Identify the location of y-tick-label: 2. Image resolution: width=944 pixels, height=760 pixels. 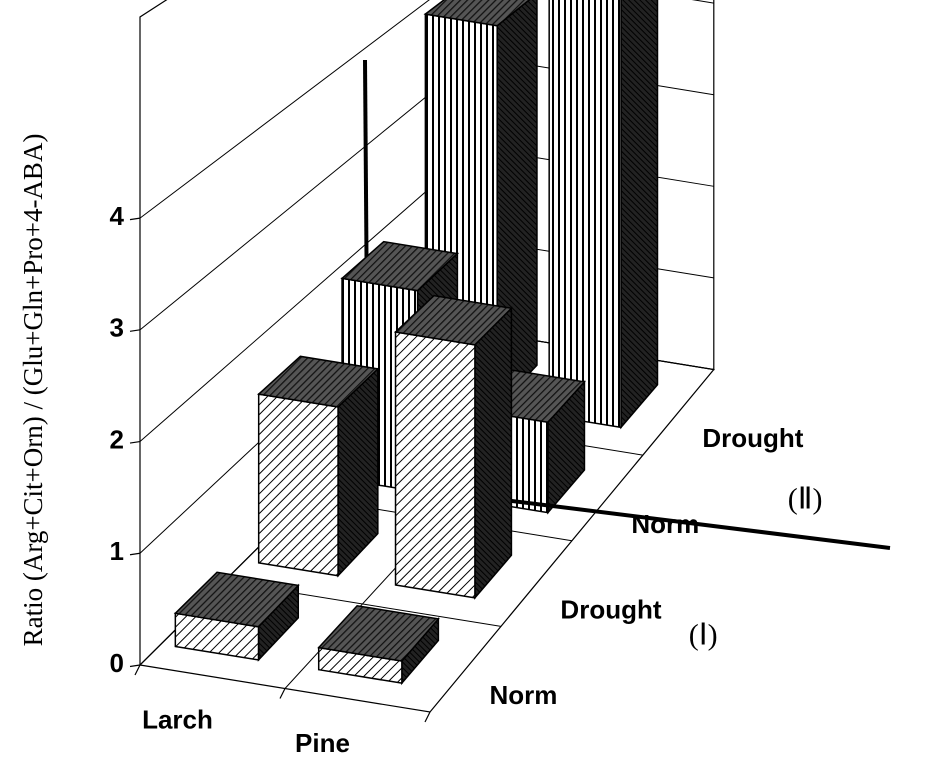
(117, 439).